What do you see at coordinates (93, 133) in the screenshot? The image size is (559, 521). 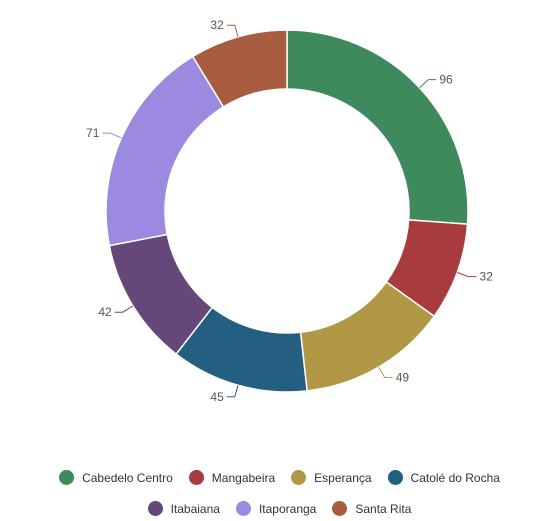 I see `data-label-itaporanga: 71` at bounding box center [93, 133].